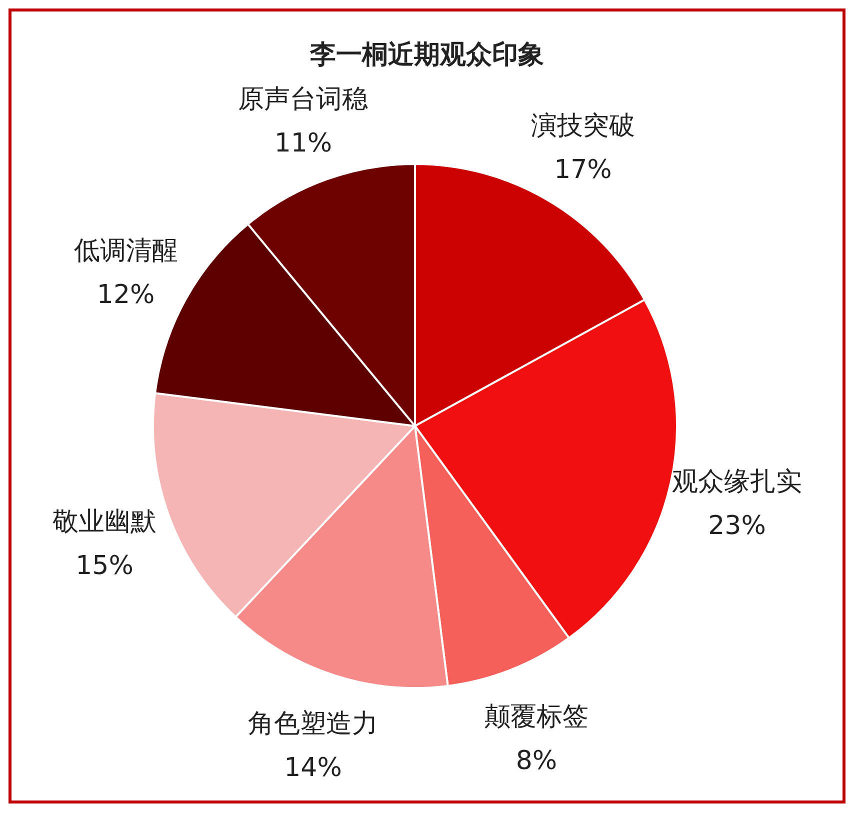 The image size is (854, 818). What do you see at coordinates (537, 761) in the screenshot?
I see `data-label: 8%` at bounding box center [537, 761].